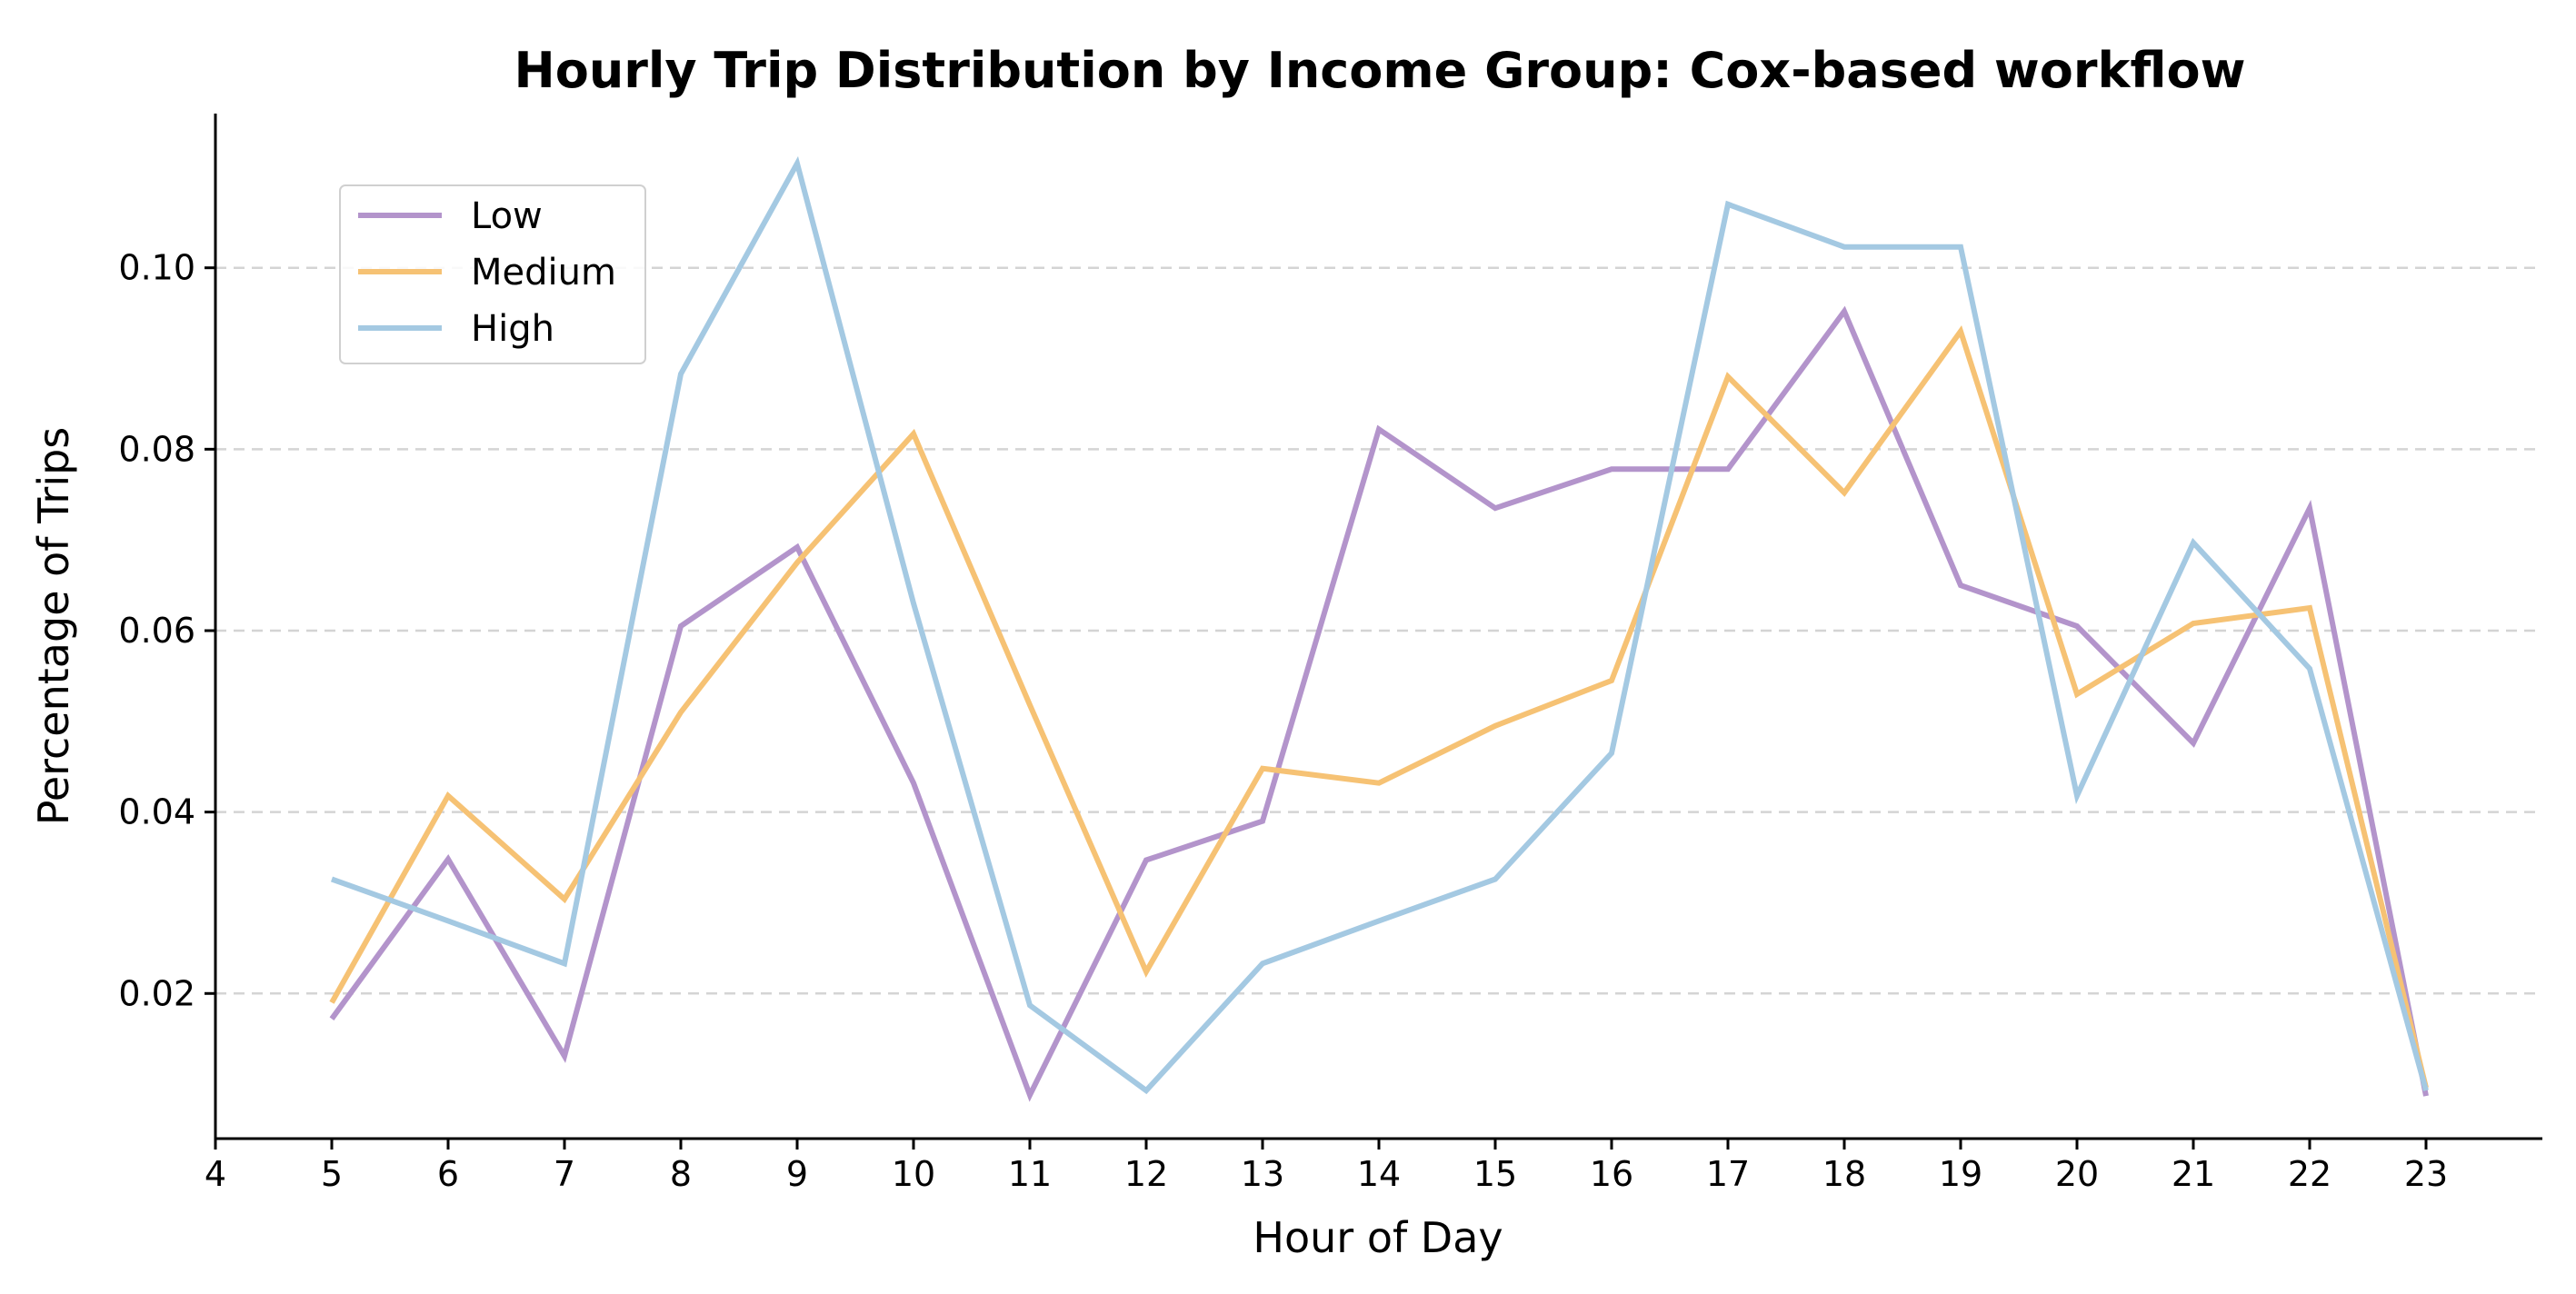  Describe the element at coordinates (1146, 1174) in the screenshot. I see `x-tick-label: 12` at that location.